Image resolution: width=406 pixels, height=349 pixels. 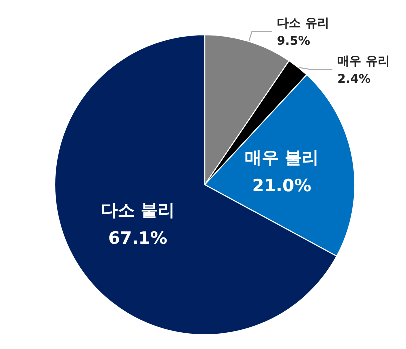 What do you see at coordinates (354, 79) in the screenshot?
I see `data-label: 2.4%` at bounding box center [354, 79].